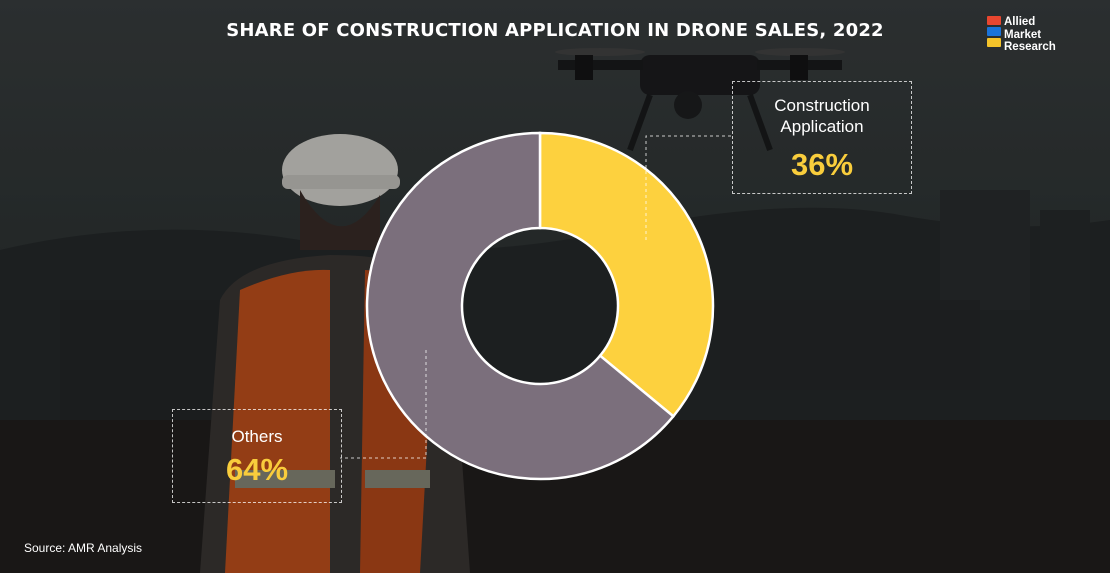 The width and height of the screenshot is (1110, 573). I want to click on label-others: Others, so click(257, 436).